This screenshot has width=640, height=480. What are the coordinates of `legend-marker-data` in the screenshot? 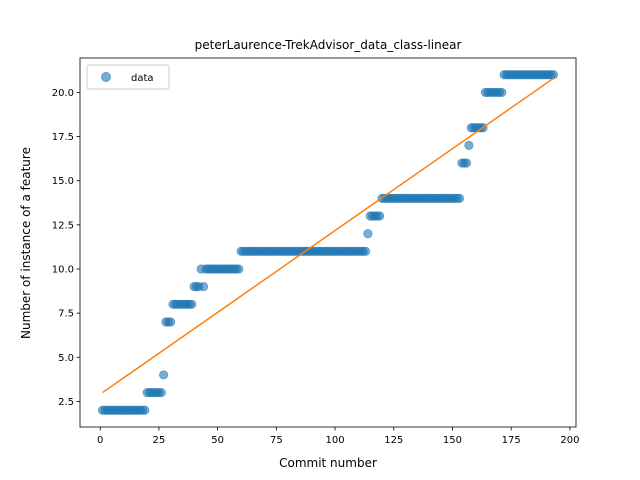 It's located at (106, 77).